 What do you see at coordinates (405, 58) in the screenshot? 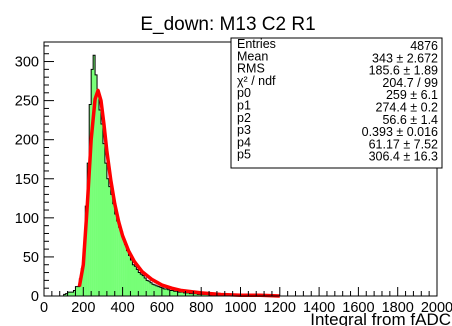
I see `stats-value: 343 ± 2.672` at bounding box center [405, 58].